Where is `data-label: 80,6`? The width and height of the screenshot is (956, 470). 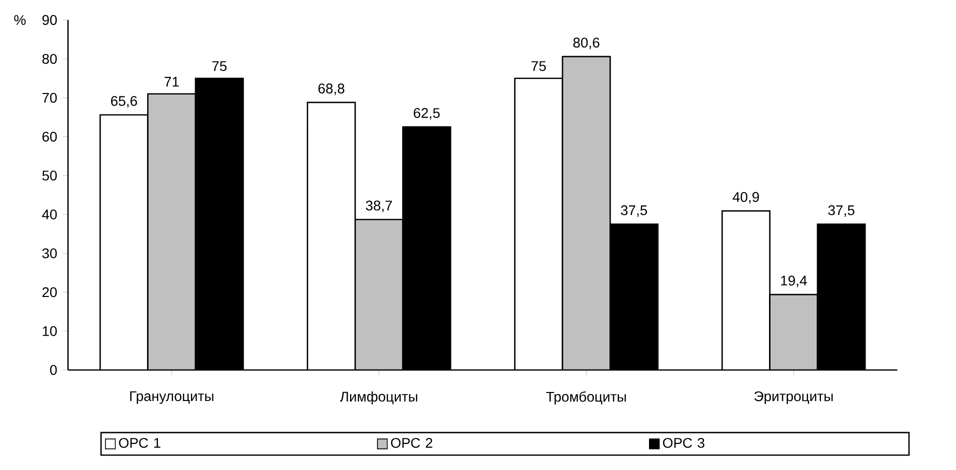
data-label: 80,6 is located at coordinates (586, 44).